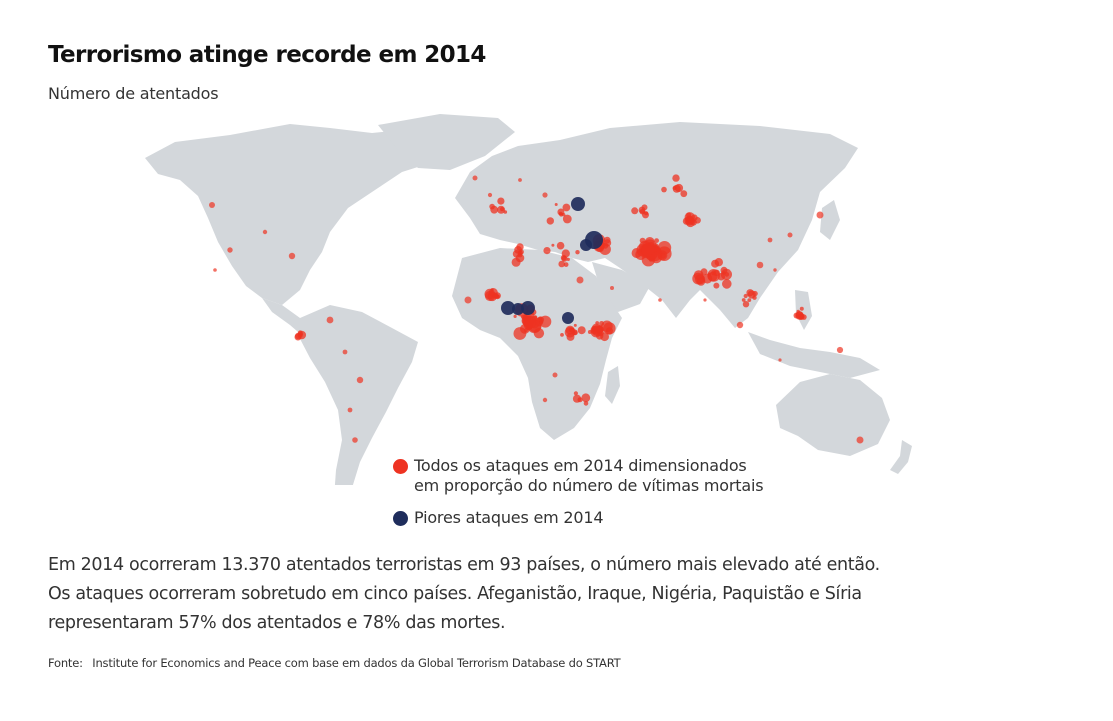 The width and height of the screenshot is (1113, 721). What do you see at coordinates (133, 93) in the screenshot?
I see `chart-subtitle: Número de atentados` at bounding box center [133, 93].